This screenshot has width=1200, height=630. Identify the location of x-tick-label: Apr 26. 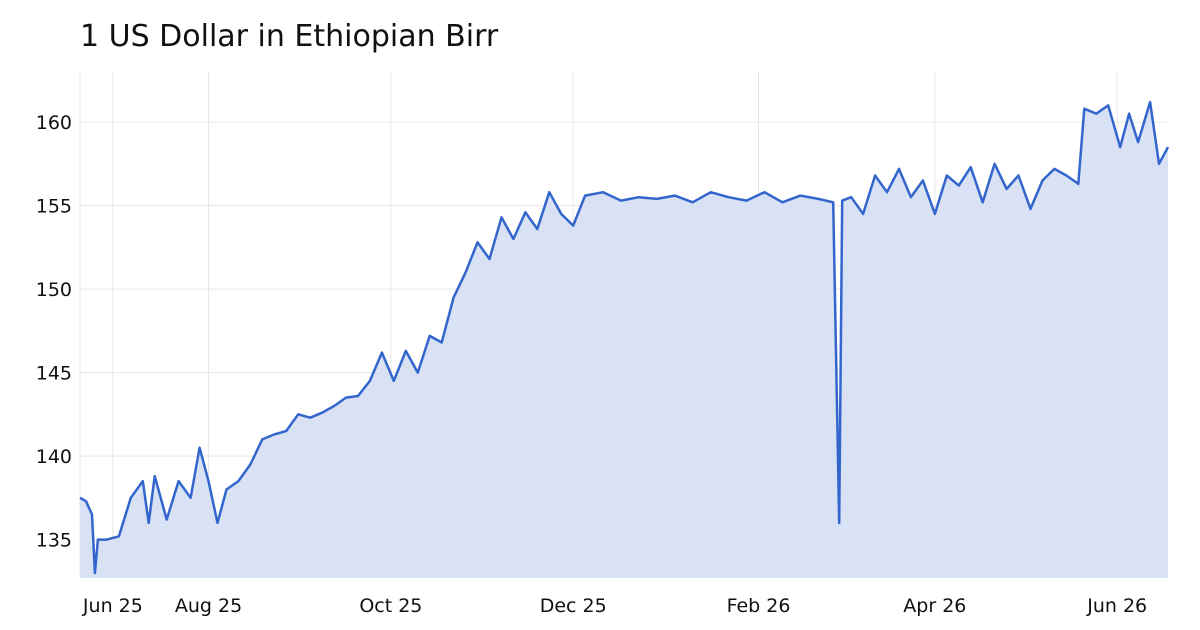
(934, 606).